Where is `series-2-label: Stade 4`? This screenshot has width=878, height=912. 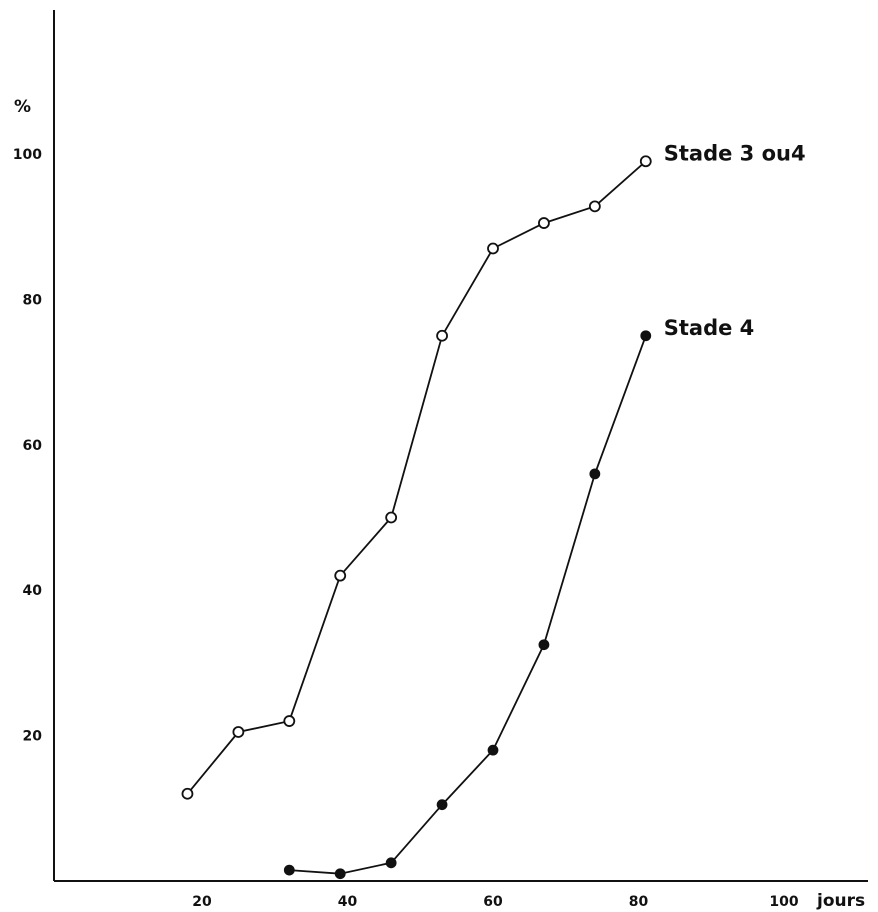 series-2-label: Stade 4 is located at coordinates (709, 328).